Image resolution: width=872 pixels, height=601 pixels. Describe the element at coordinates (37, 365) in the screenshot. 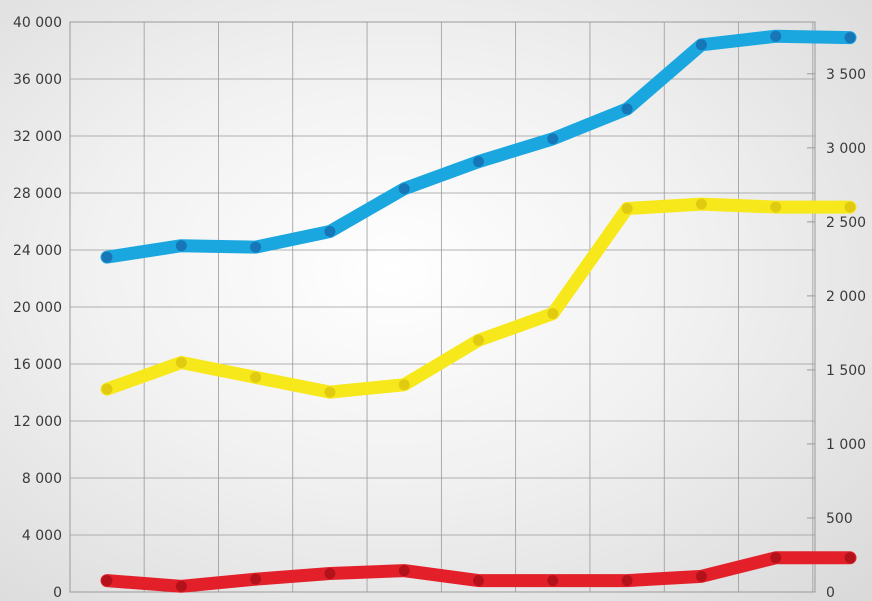

I see `left-tick-label: 16 000` at that location.